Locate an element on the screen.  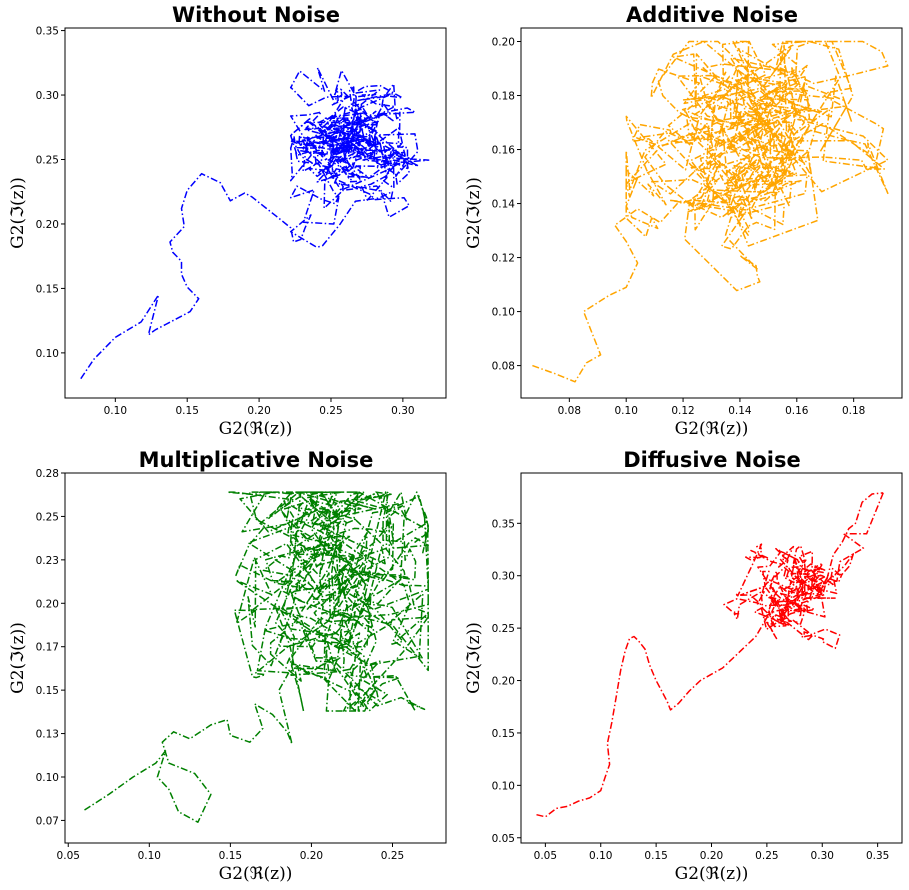
y-tick-label: 0.18 is located at coordinates (503, 97).